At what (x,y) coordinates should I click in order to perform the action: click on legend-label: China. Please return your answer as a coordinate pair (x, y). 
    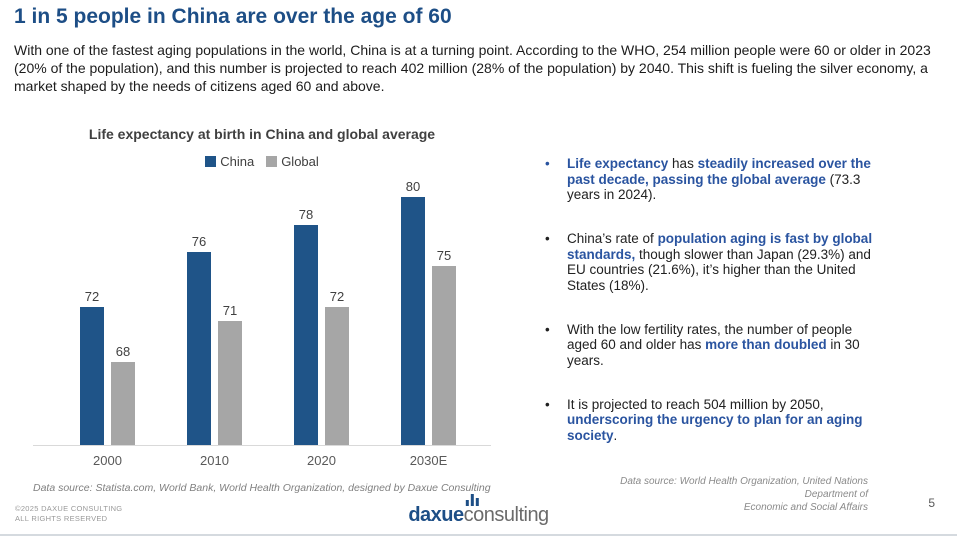
    Looking at the image, I should click on (237, 161).